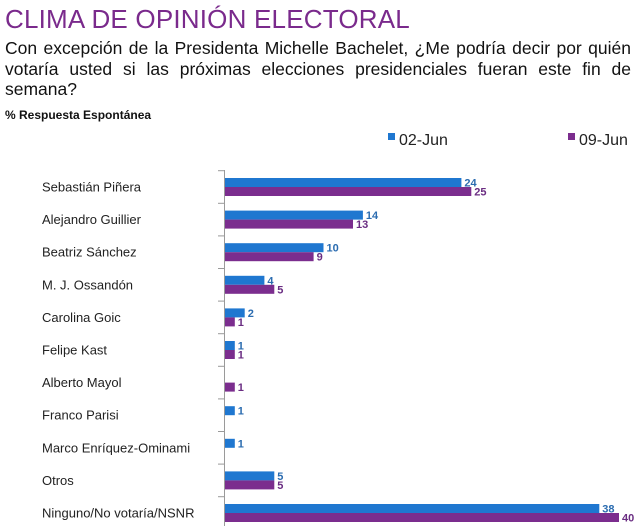 This screenshot has height=526, width=635. Describe the element at coordinates (320, 258) in the screenshot. I see `data-label: 9` at that location.